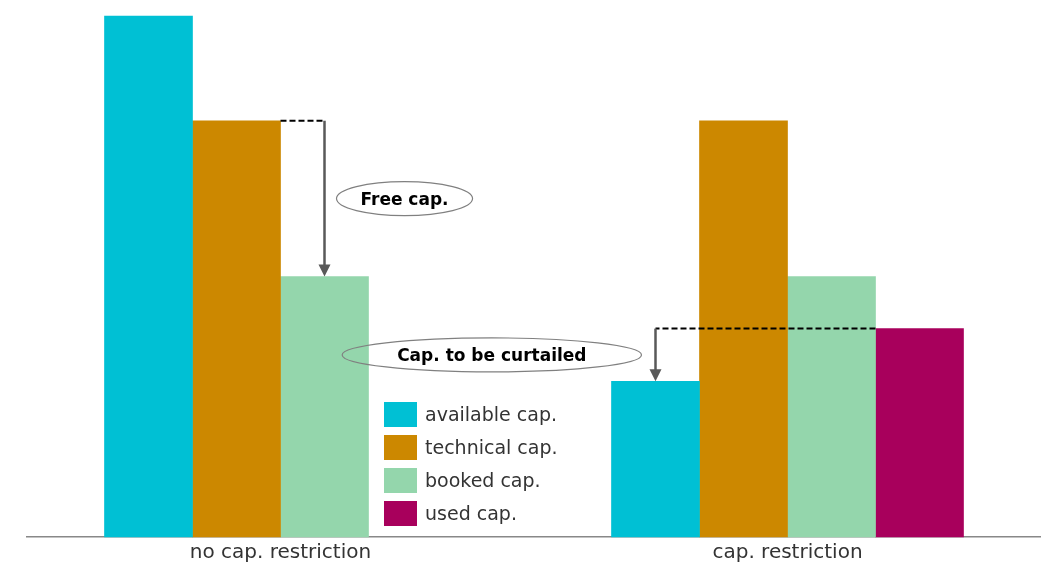  What do you see at coordinates (491, 414) in the screenshot?
I see `legend-label: available cap.` at bounding box center [491, 414].